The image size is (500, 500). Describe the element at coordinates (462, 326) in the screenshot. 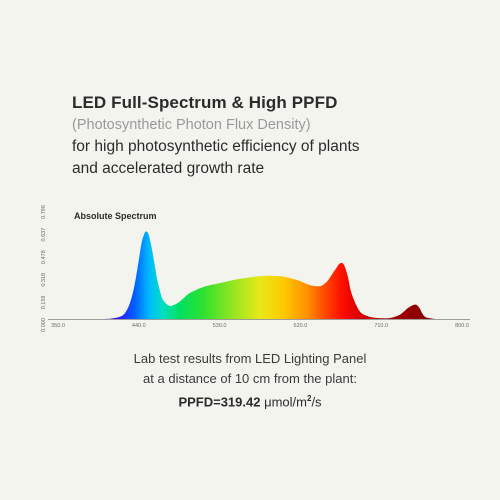

I see `x-tick-label: 800.0` at that location.